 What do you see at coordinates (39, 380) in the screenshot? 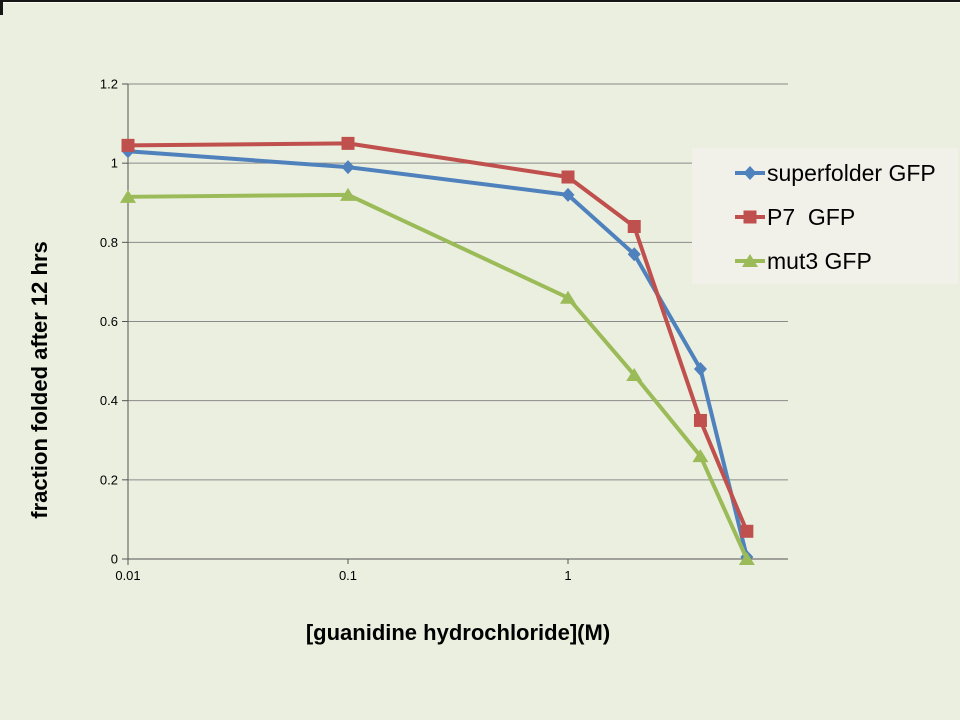
I see `y-axis-title: fraction folded after 12 hrs` at bounding box center [39, 380].